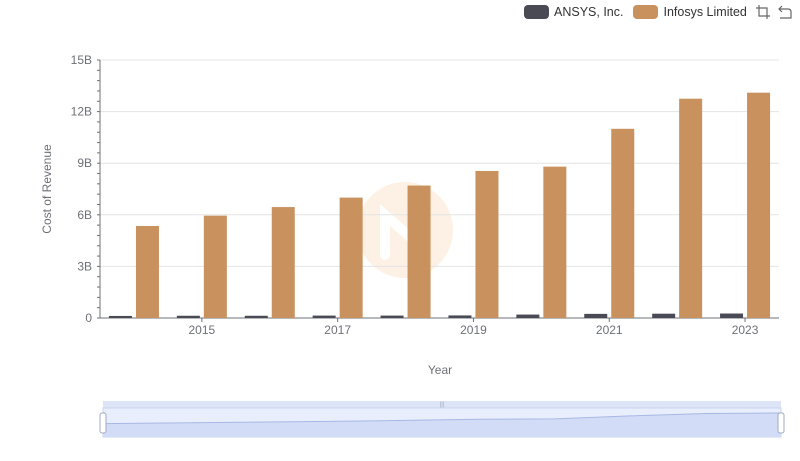 The height and width of the screenshot is (461, 800). What do you see at coordinates (120, 316) in the screenshot?
I see `bar-ansys-2014` at bounding box center [120, 316].